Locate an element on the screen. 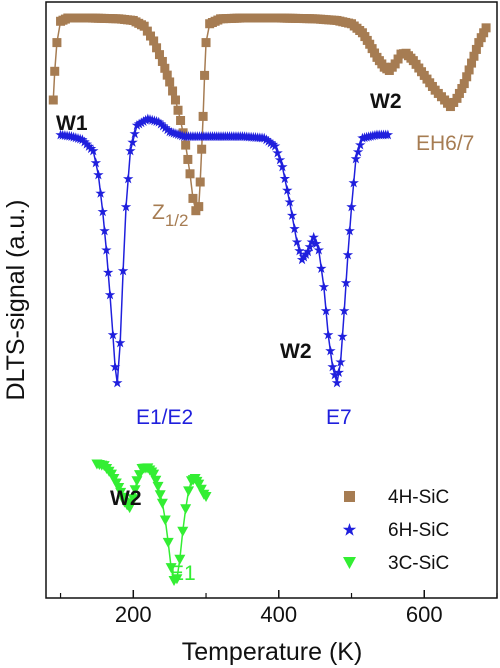 The width and height of the screenshot is (500, 668). series-3c-sic is located at coordinates (151, 522).